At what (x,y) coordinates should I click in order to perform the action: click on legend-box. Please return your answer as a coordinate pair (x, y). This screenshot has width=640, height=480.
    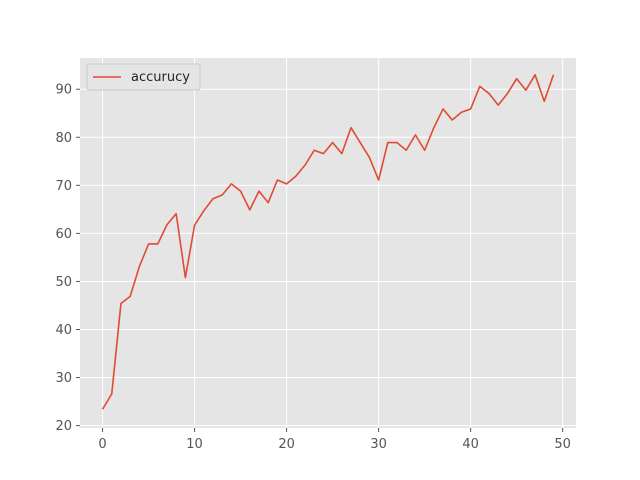
    Looking at the image, I should click on (143, 77).